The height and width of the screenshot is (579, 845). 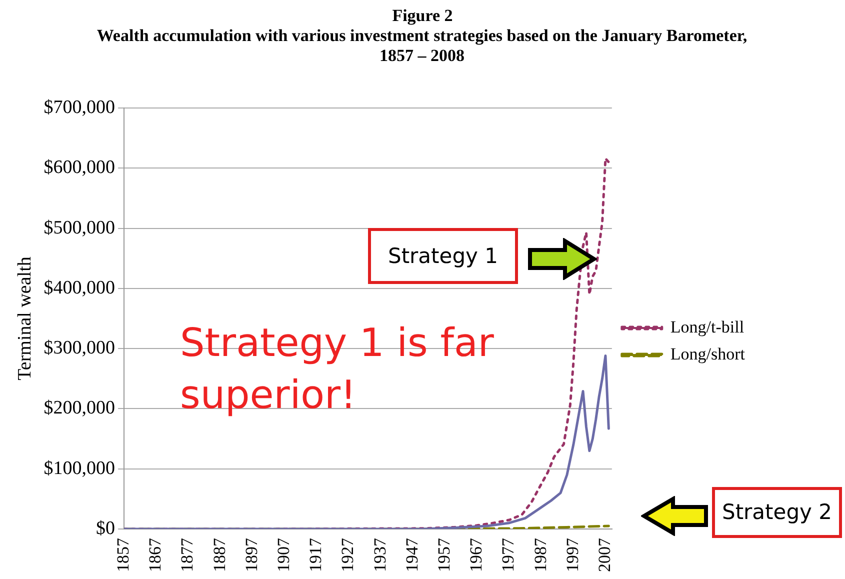 What do you see at coordinates (412, 555) in the screenshot?
I see `x-tick-label: 1947` at bounding box center [412, 555].